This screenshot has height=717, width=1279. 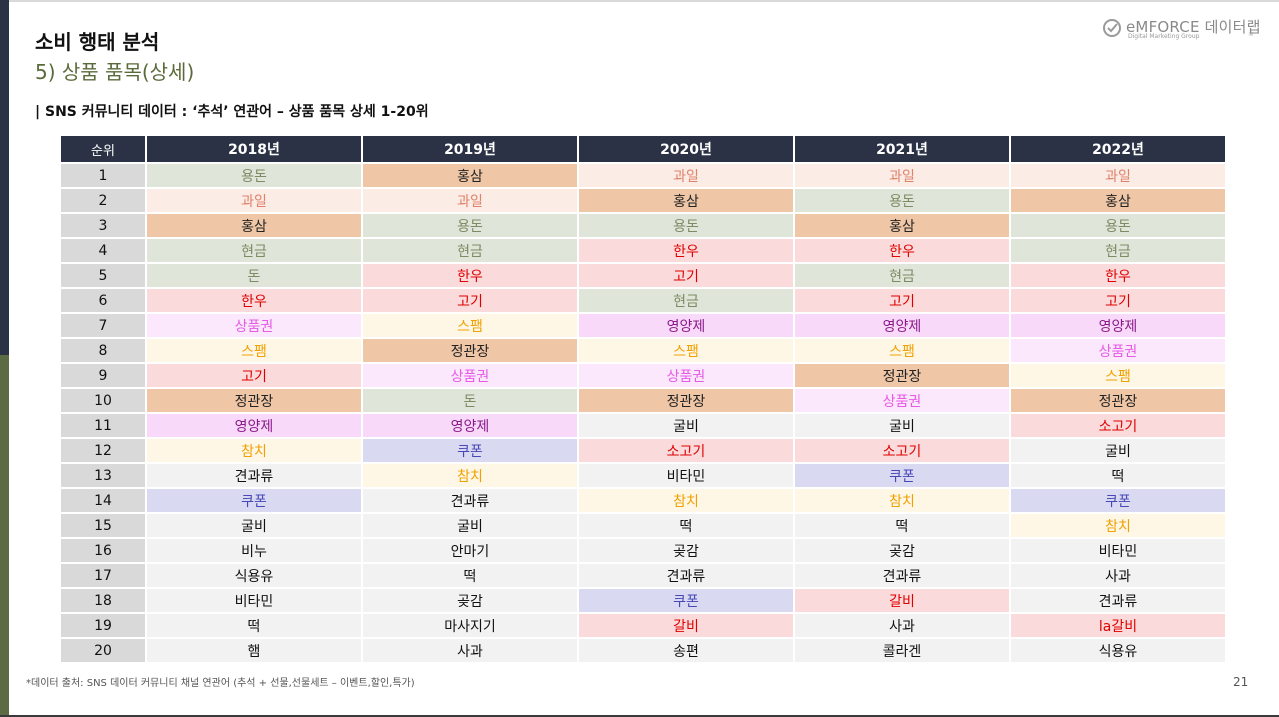 What do you see at coordinates (1112, 28) in the screenshot?
I see `logo-icon` at bounding box center [1112, 28].